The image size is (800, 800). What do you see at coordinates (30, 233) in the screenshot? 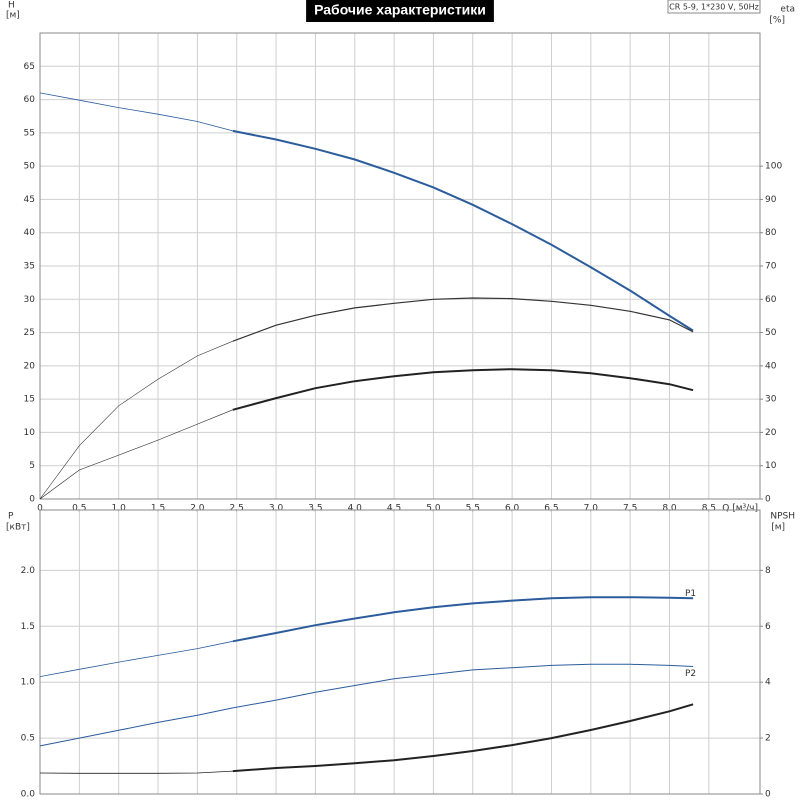
I see `y-tick-label: 40` at bounding box center [30, 233].